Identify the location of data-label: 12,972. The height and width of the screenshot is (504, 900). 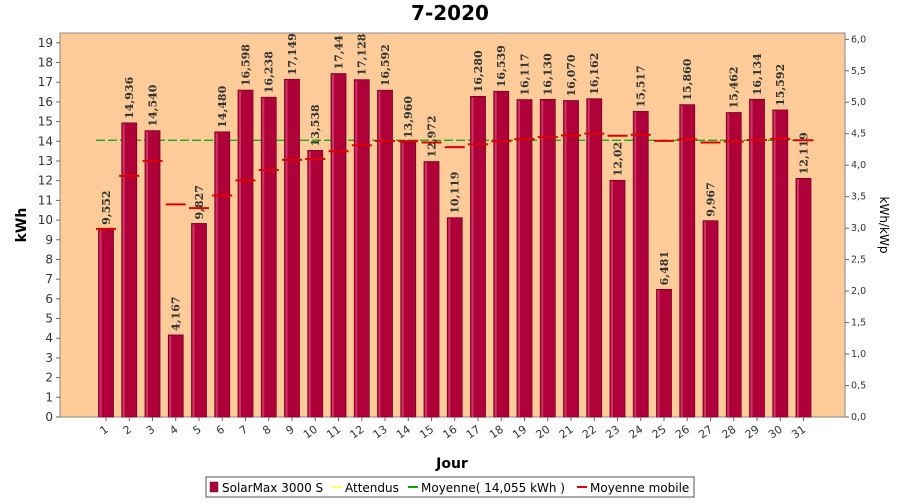
(432, 136).